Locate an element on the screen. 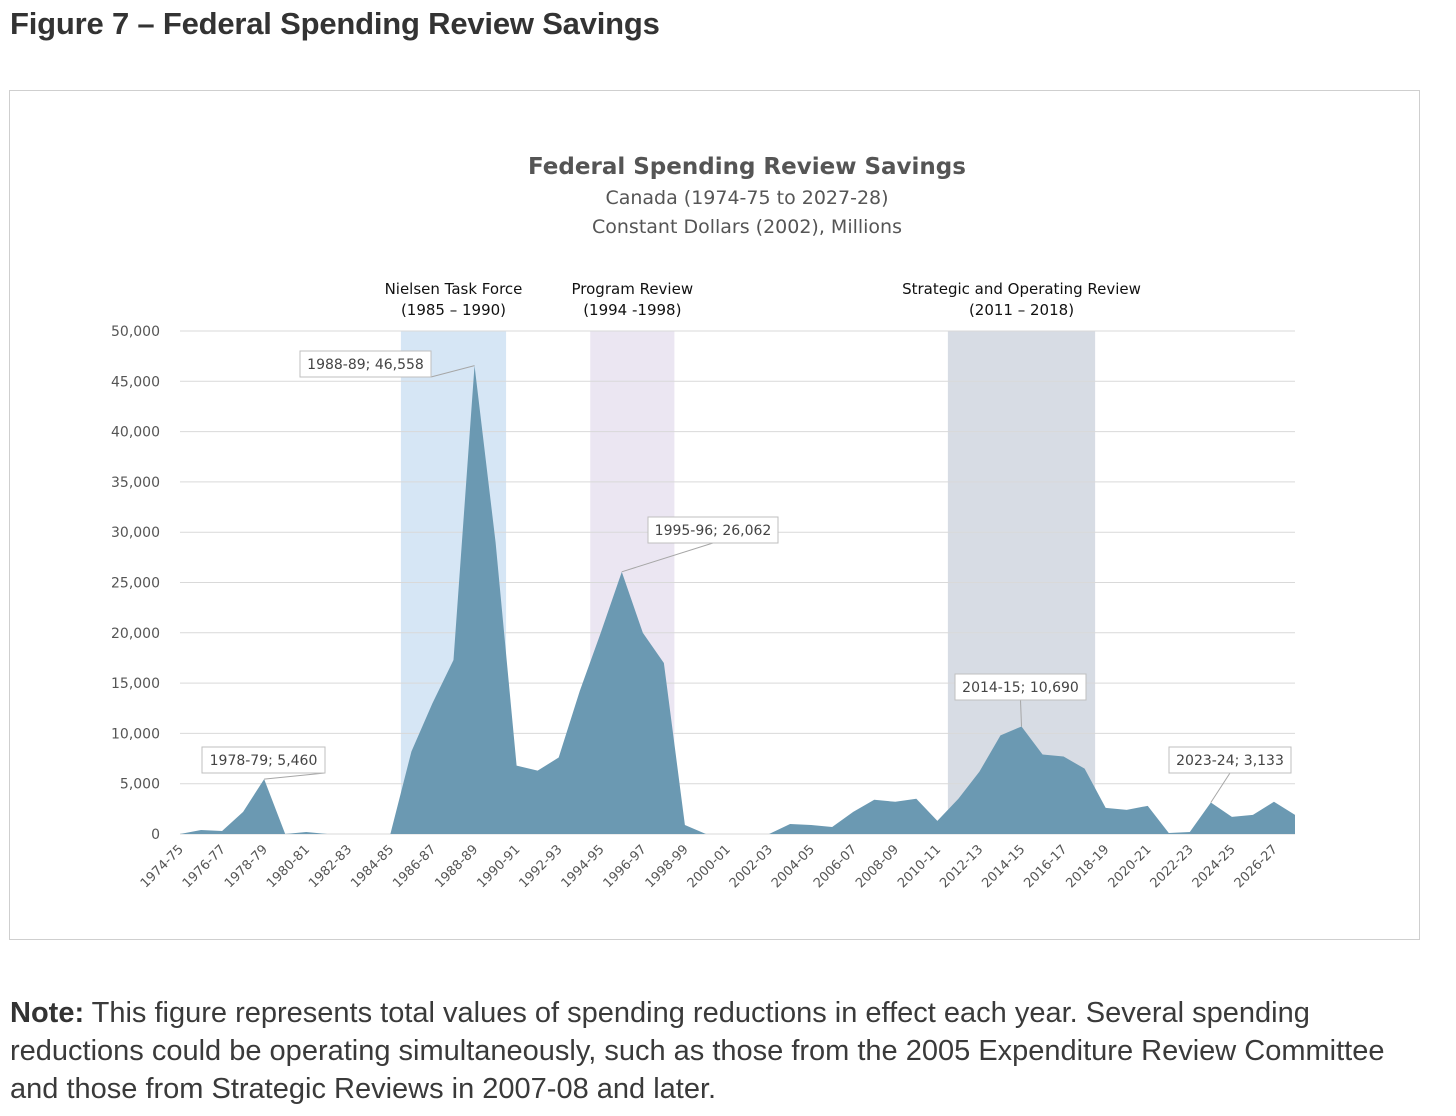 The height and width of the screenshot is (1116, 1456). chart-subtitle-1: Canada (1974-75 to 2027-28) is located at coordinates (746, 198).